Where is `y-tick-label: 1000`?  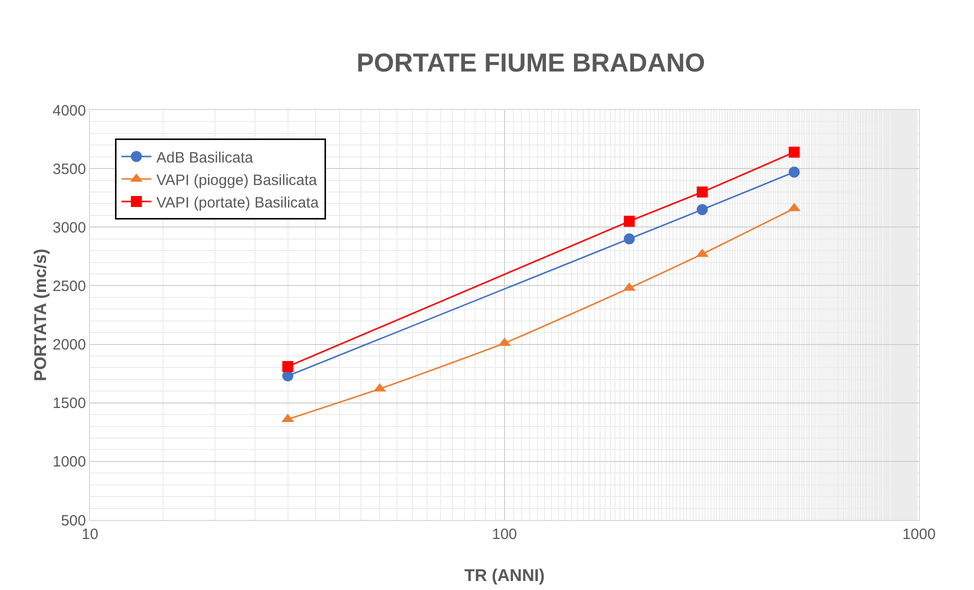
y-tick-label: 1000 is located at coordinates (69, 462).